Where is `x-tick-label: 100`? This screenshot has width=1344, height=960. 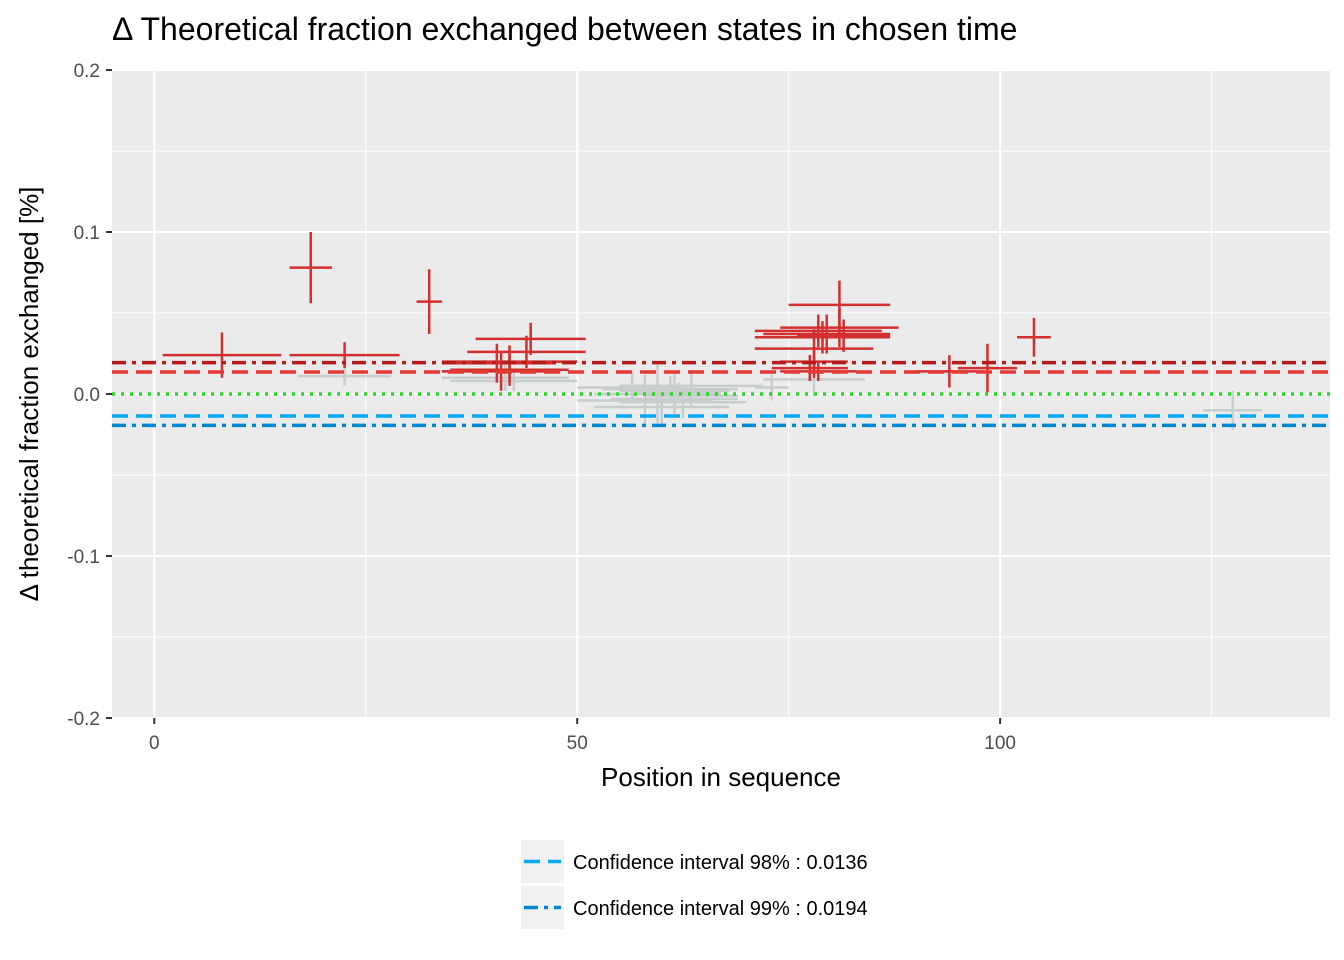
x-tick-label: 100 is located at coordinates (1000, 743).